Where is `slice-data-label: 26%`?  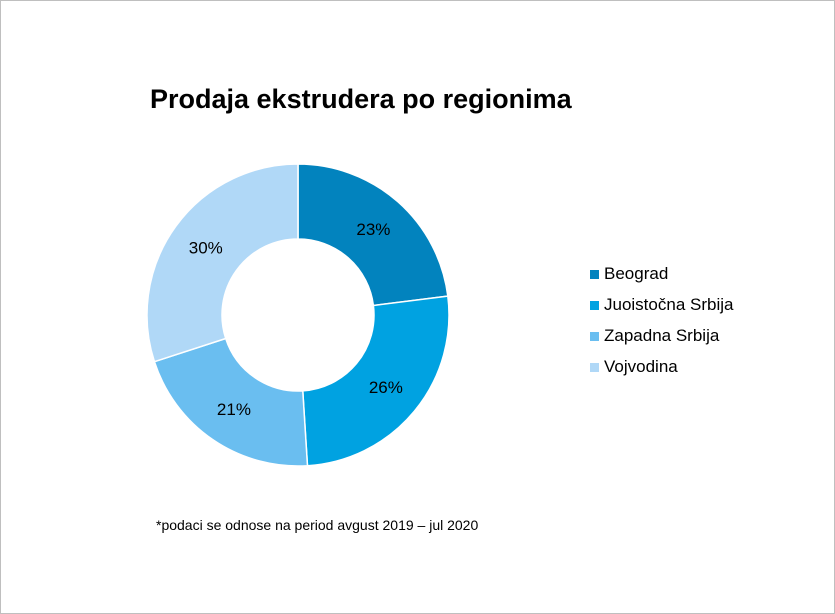
slice-data-label: 26% is located at coordinates (386, 387).